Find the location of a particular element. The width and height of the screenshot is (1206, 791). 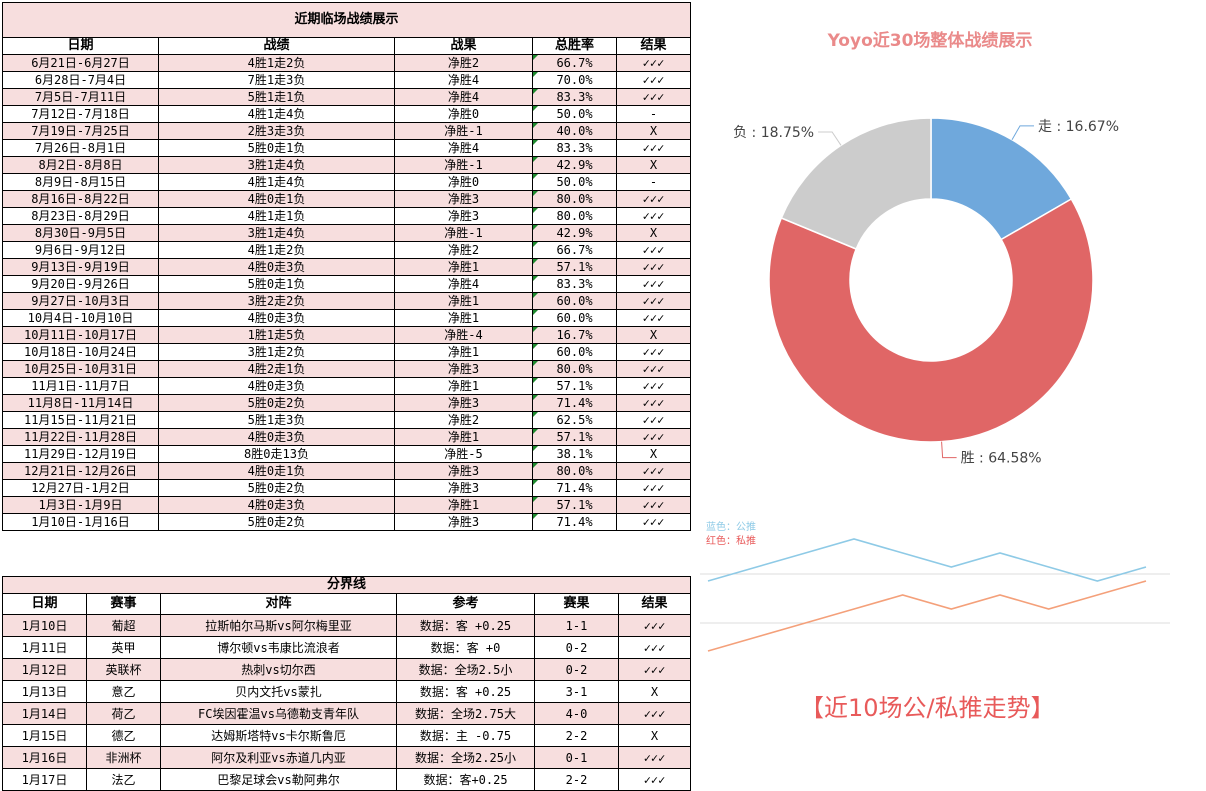

table-row: 1月12日 英联杯 热刺vs切尔西 数据：全场2.5小 0-2 ✓✓✓ is located at coordinates (347, 669).